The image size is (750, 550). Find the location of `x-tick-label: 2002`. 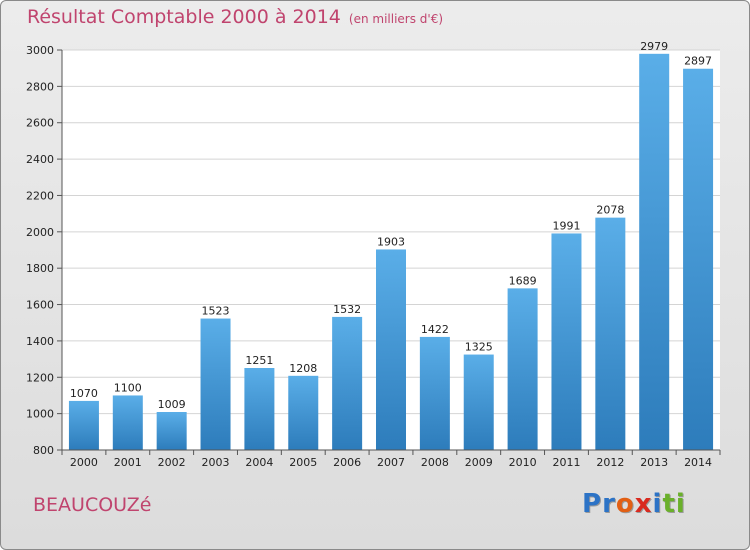

x-tick-label: 2002 is located at coordinates (172, 462).